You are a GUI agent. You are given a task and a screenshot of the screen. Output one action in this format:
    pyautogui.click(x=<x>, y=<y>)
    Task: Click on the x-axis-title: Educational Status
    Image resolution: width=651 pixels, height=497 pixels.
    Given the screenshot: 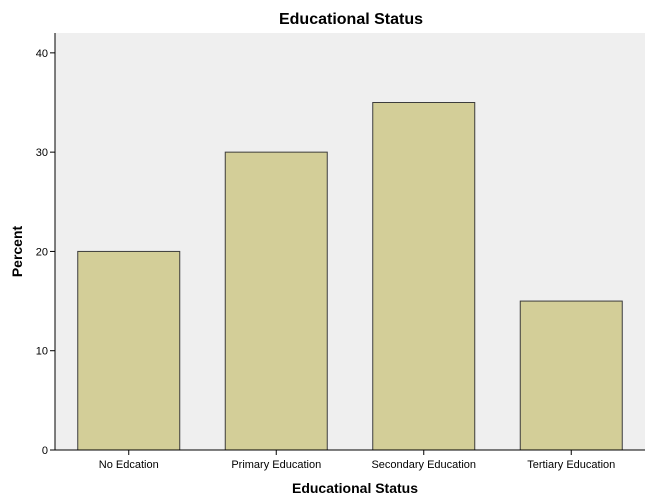 What is the action you would take?
    pyautogui.click(x=355, y=488)
    